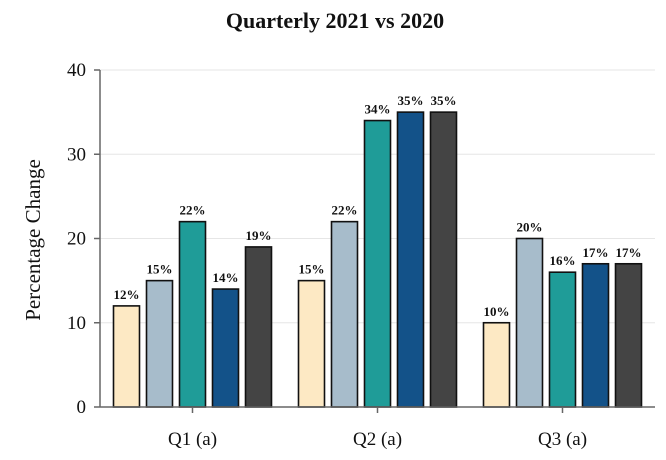 This screenshot has height=460, width=666. Describe the element at coordinates (377, 439) in the screenshot. I see `x-tick-label: Q2 (a)` at that location.